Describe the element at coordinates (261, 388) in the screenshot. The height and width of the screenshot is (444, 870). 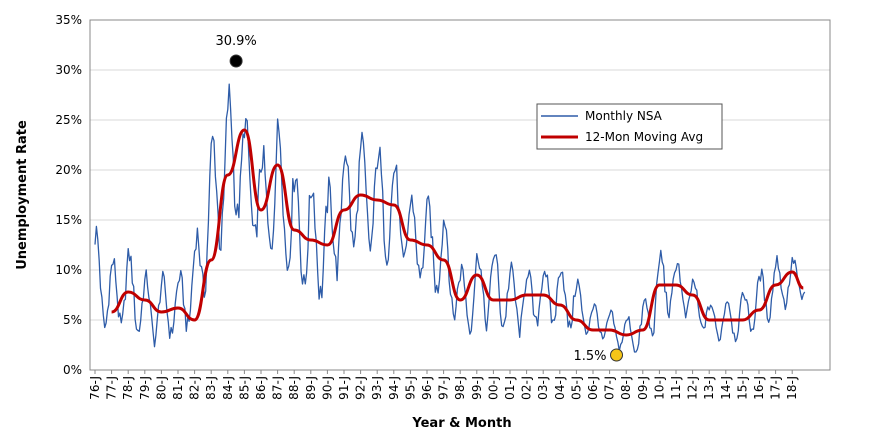
I see `x-tick-label: 86-J` at that location.